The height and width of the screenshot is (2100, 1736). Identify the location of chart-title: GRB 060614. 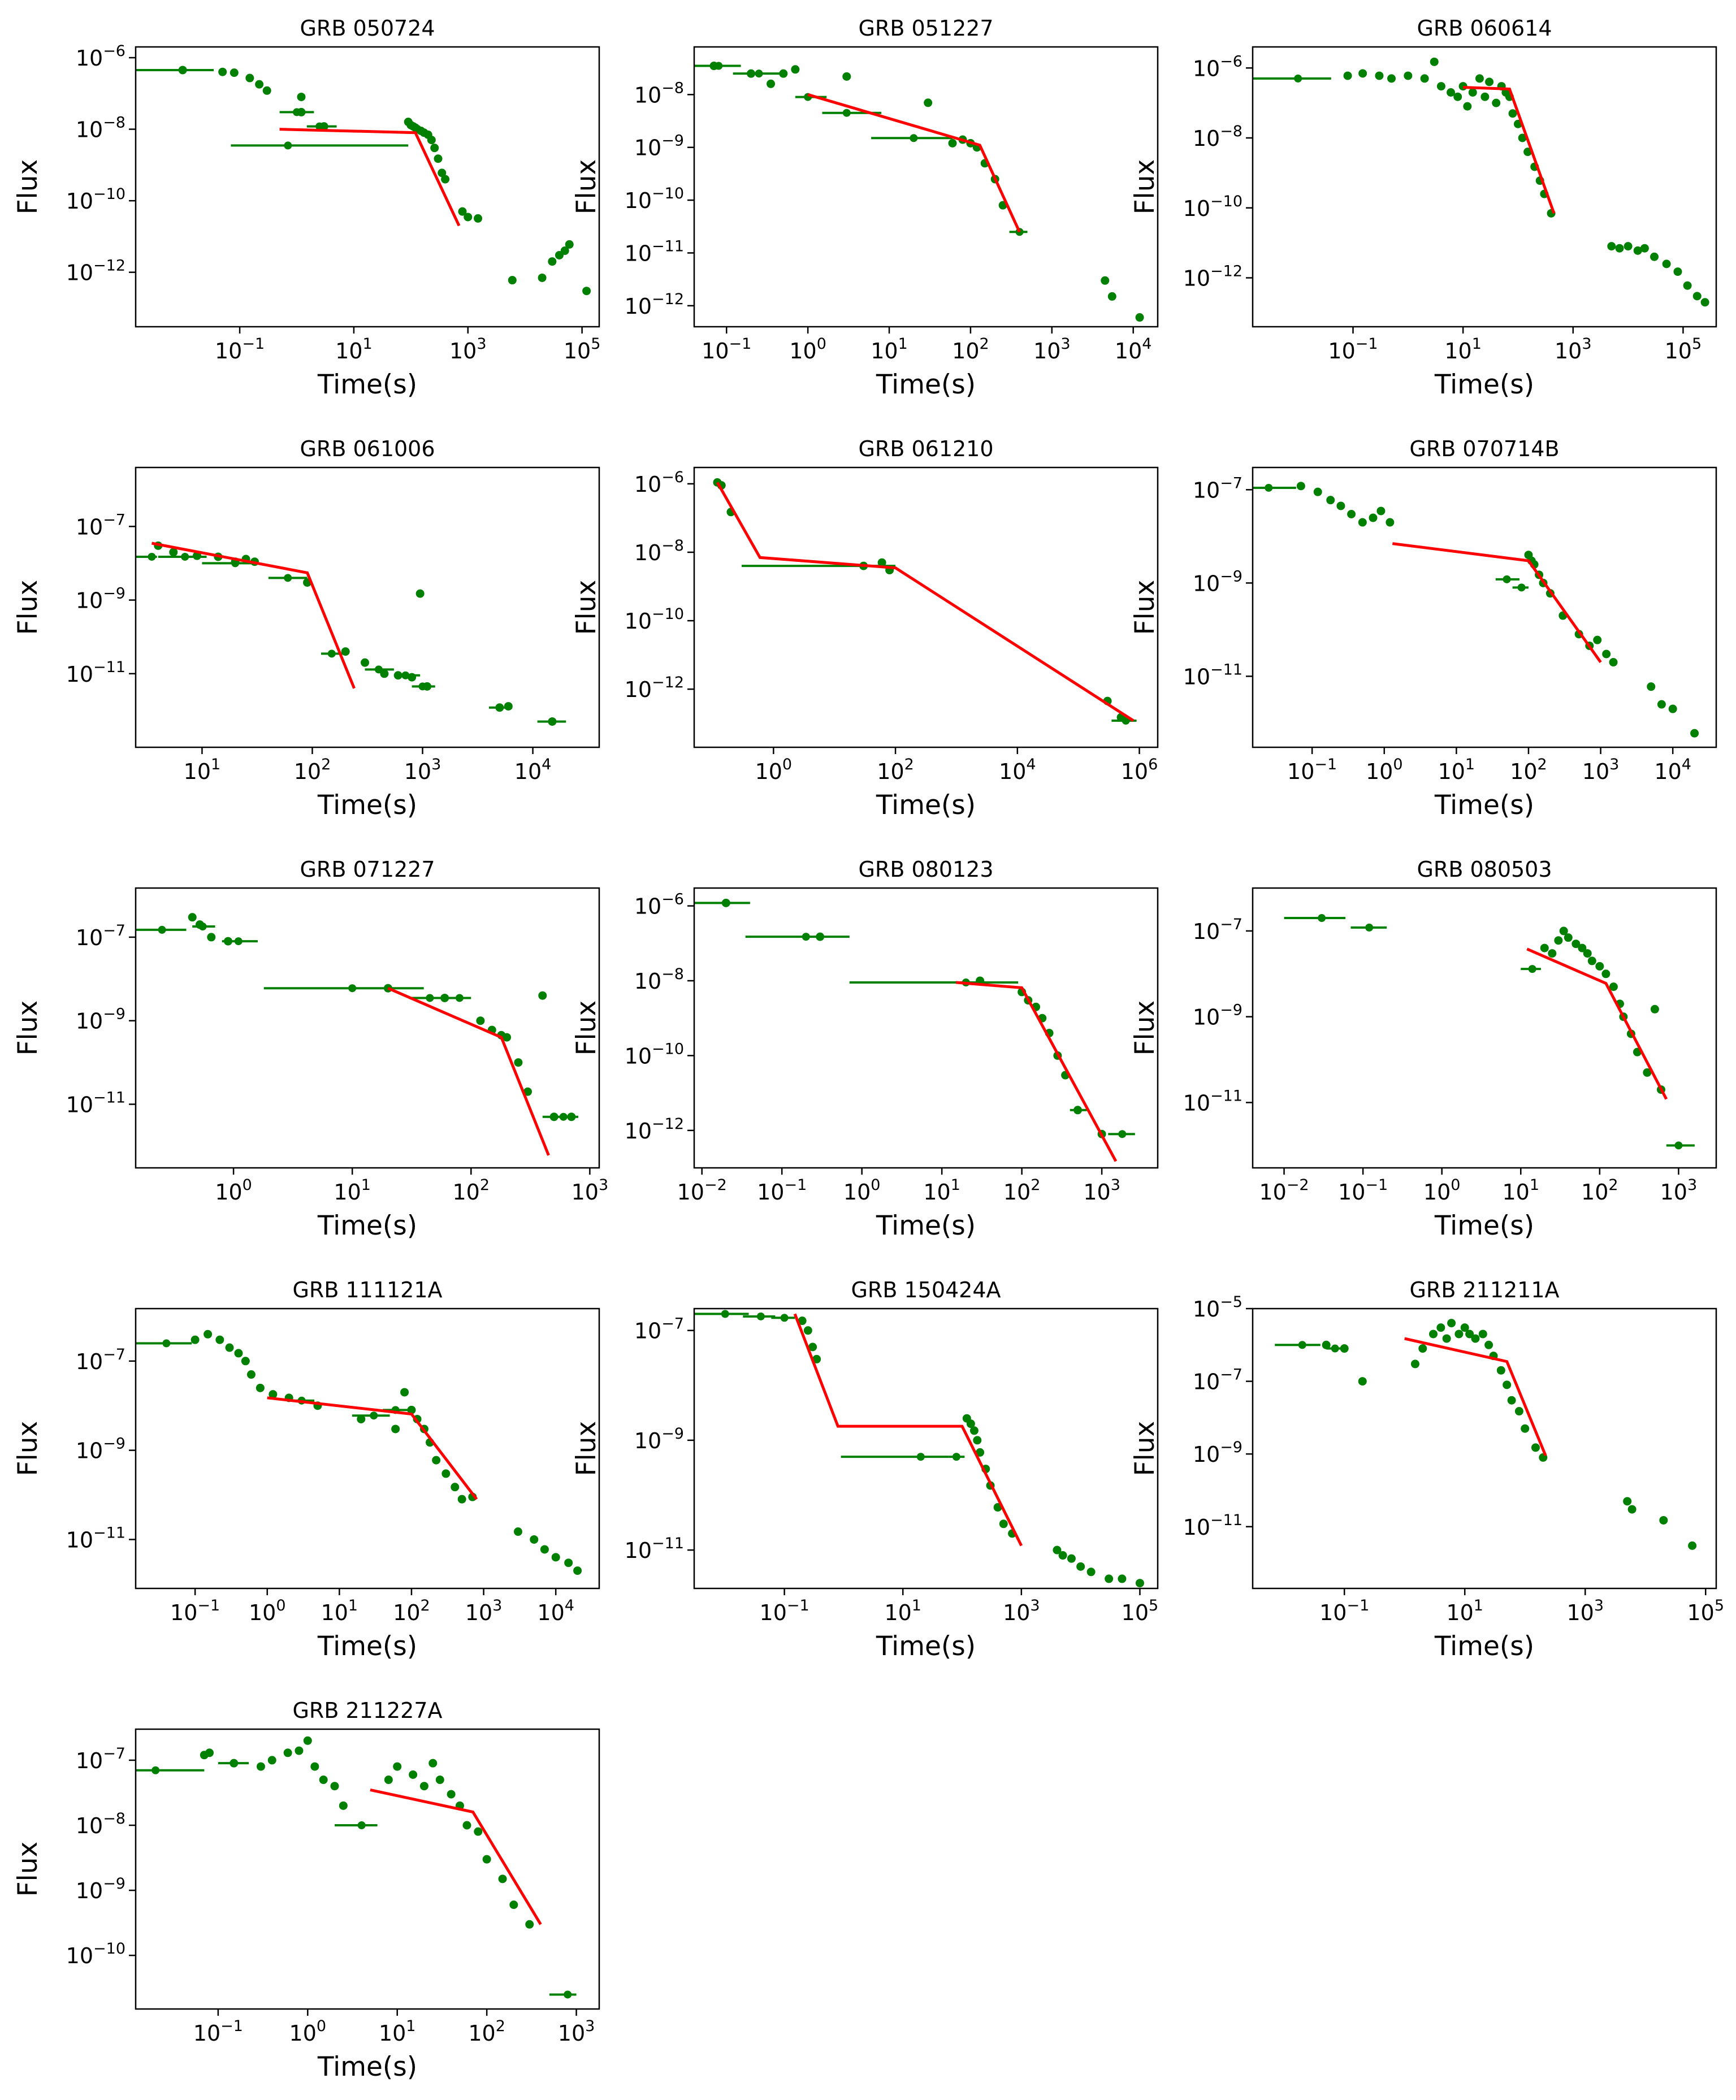
(1484, 29).